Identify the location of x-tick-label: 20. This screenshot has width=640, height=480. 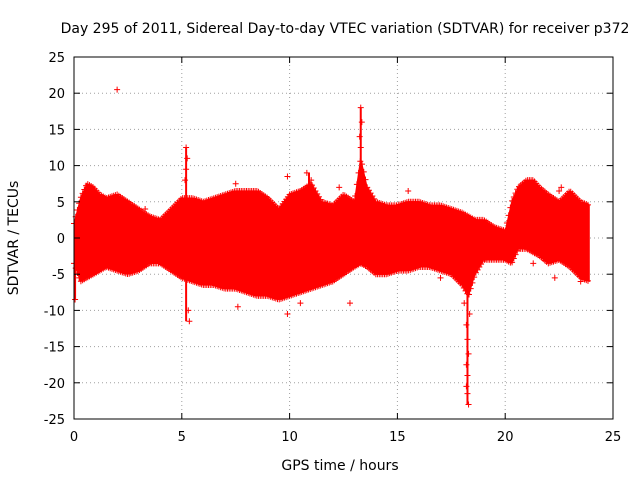
(505, 437).